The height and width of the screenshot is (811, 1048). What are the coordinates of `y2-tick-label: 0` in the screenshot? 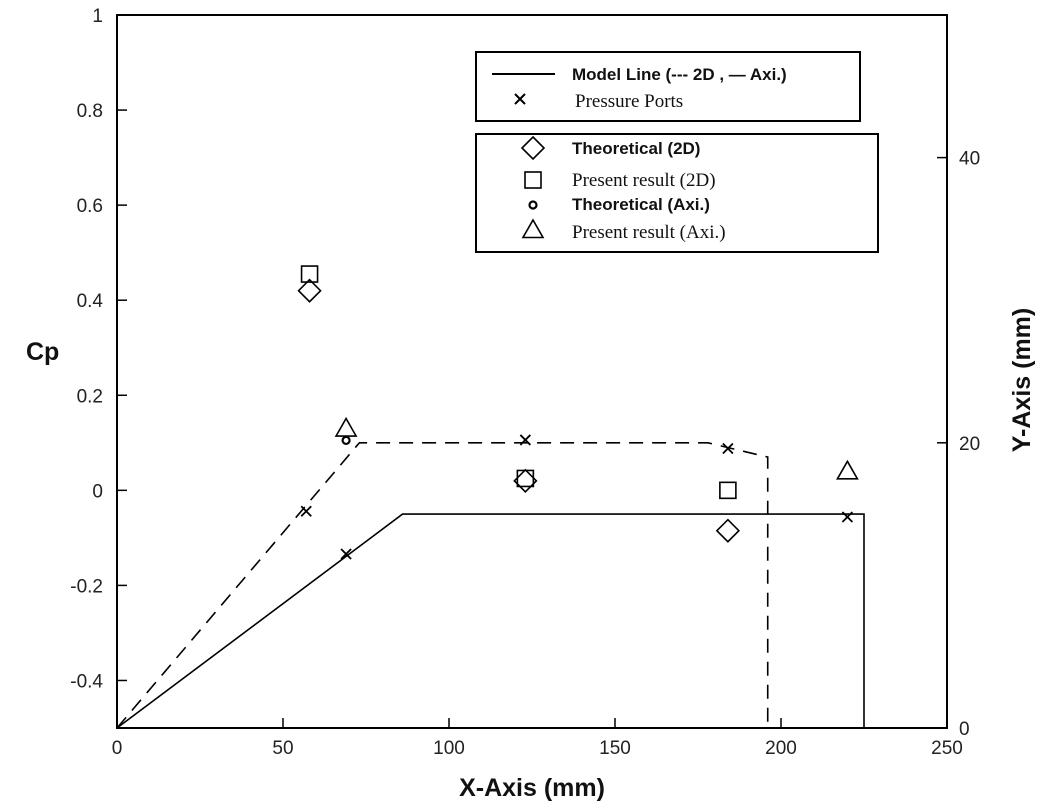 It's located at (964, 729).